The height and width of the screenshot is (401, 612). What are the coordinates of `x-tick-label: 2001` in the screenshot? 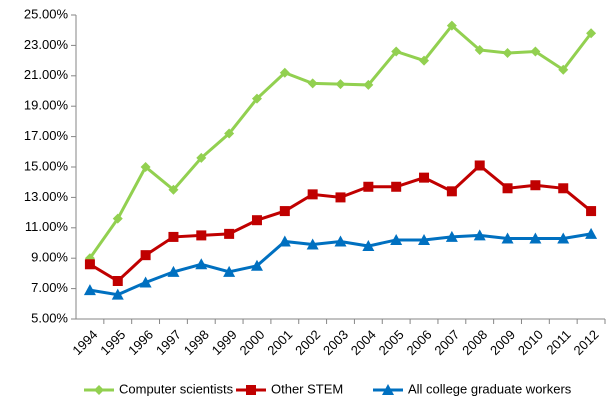 It's located at (279, 342).